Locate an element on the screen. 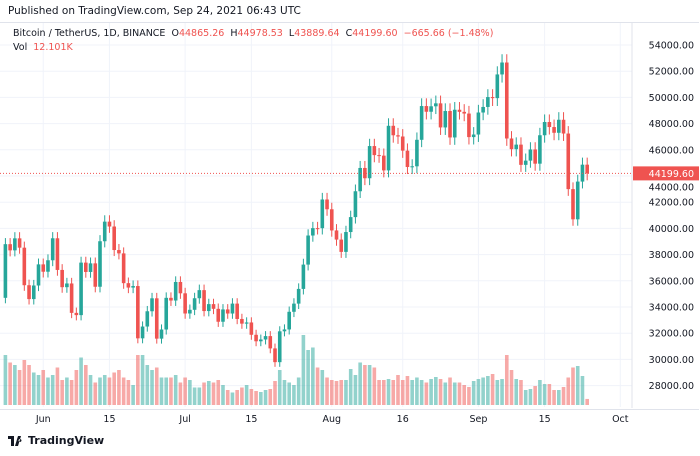 The height and width of the screenshot is (456, 700). last-price-label: 44199.60 is located at coordinates (671, 174).